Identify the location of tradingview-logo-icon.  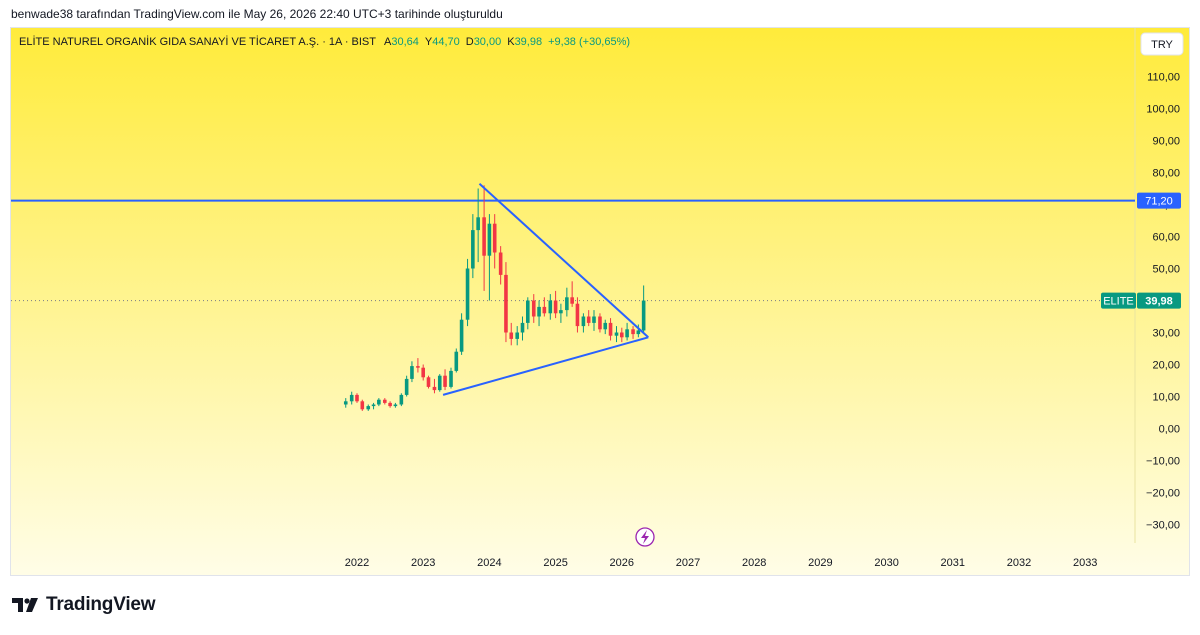
(25, 605).